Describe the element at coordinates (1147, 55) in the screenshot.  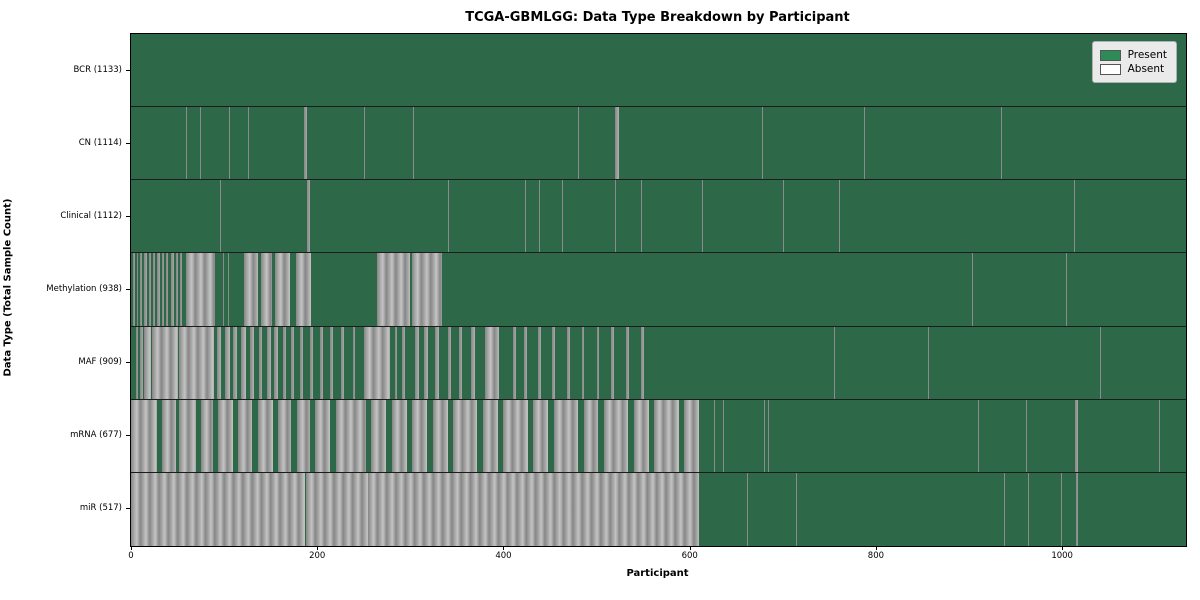
I see `legend-present-label: Present` at that location.